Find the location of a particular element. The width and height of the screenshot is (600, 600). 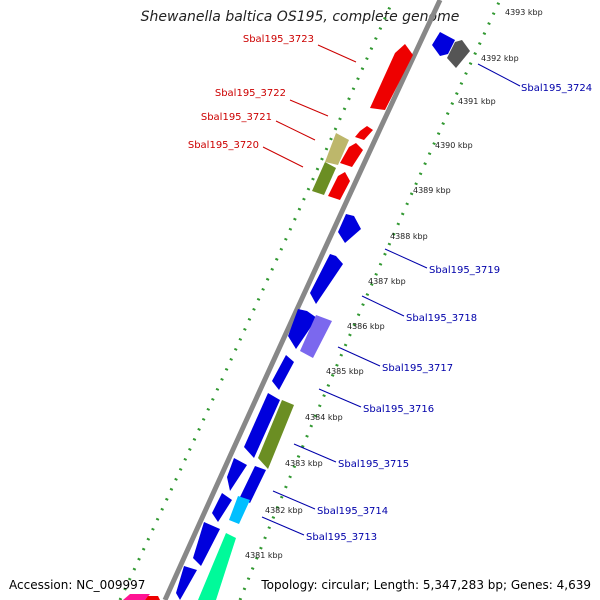

tick-label: 4383 kbp is located at coordinates (304, 463).